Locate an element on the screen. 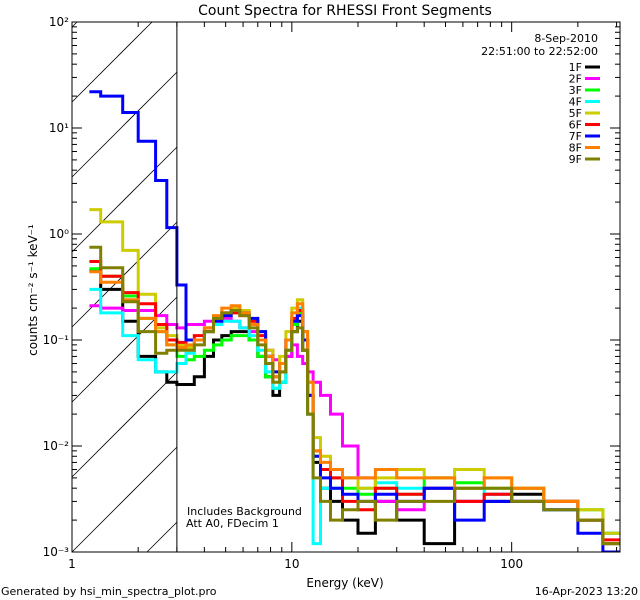 This screenshot has height=600, width=640. legend-label-1F: 1F is located at coordinates (575, 67).